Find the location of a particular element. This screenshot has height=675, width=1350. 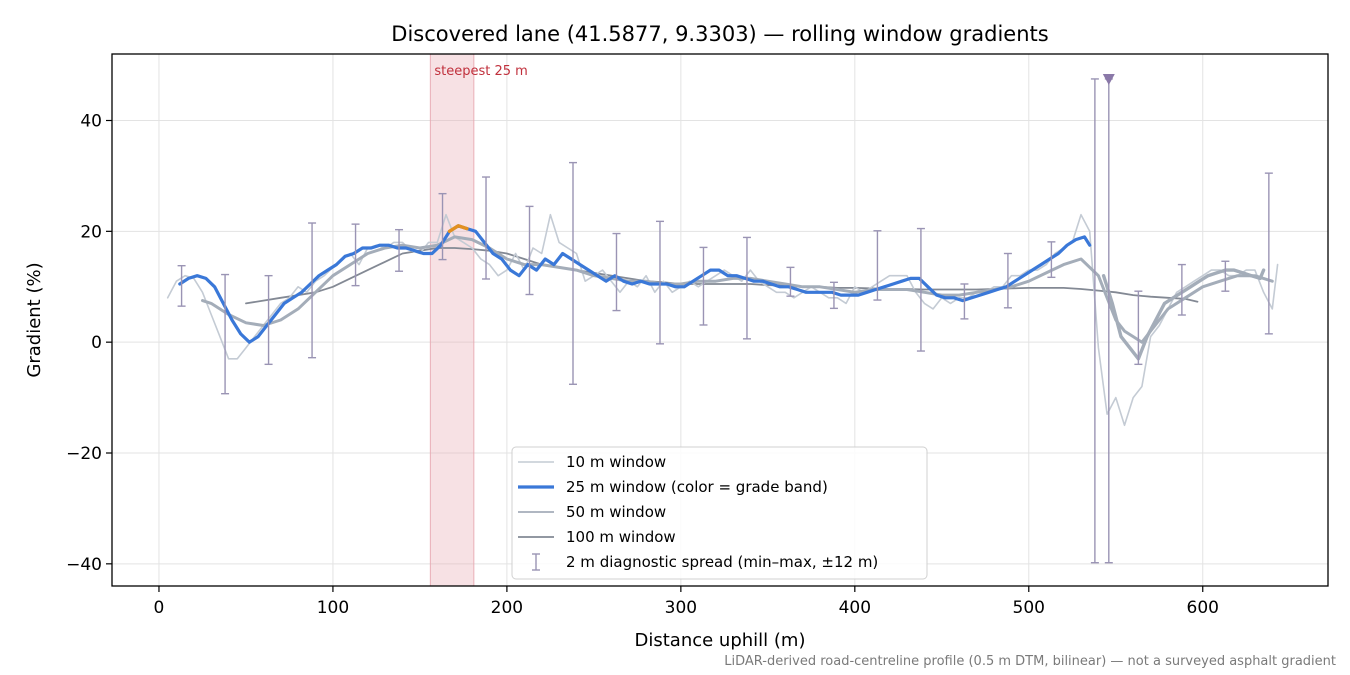

series-25m-line-low-band is located at coordinates (1183, 314).